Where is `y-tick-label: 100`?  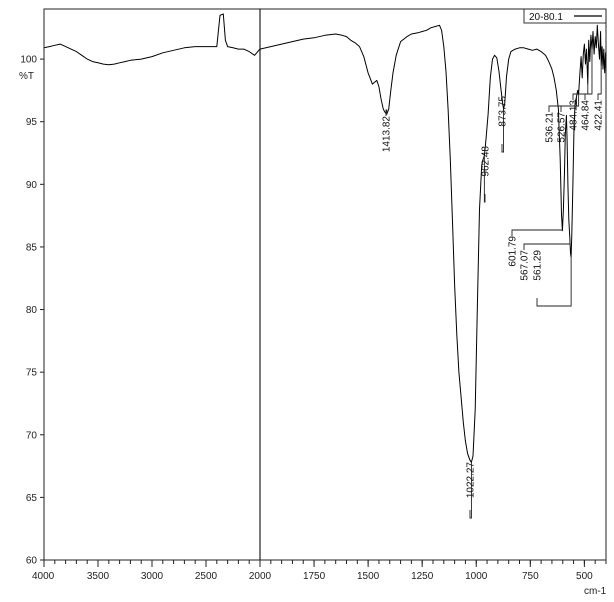
y-tick-label: 100 is located at coordinates (28, 60).